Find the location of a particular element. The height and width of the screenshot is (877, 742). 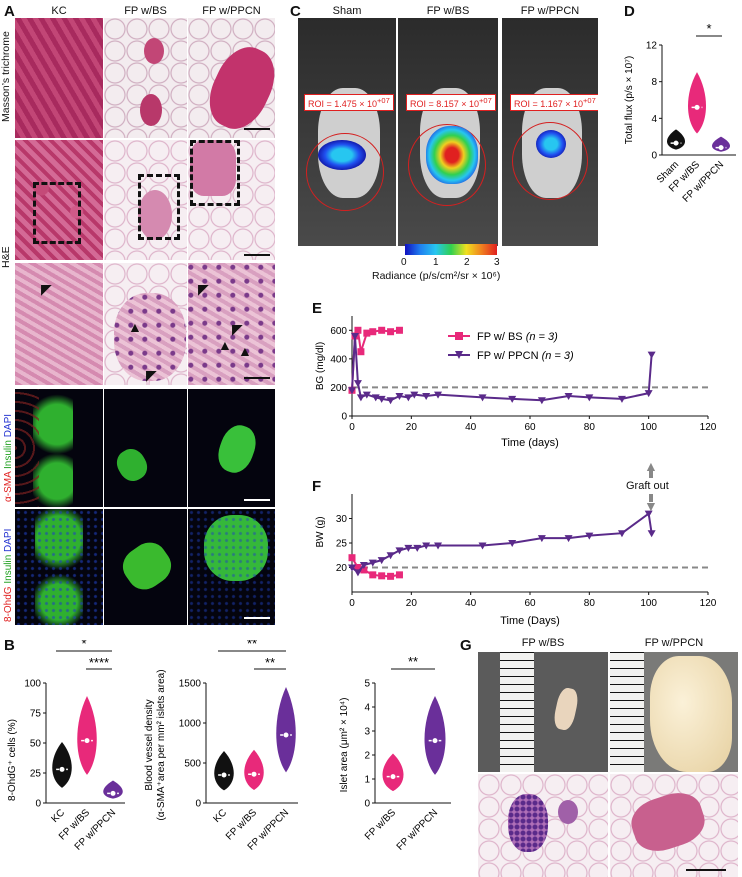

e-xtick-3: 60 is located at coordinates (530, 427).